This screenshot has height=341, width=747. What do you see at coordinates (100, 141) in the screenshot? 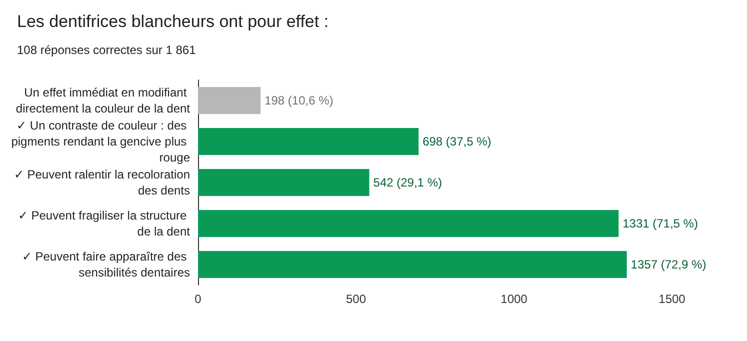
I see `y-tick-label: ✓ Un contraste de couleur : des pigments rendant la gencive plus rouge` at bounding box center [100, 141].